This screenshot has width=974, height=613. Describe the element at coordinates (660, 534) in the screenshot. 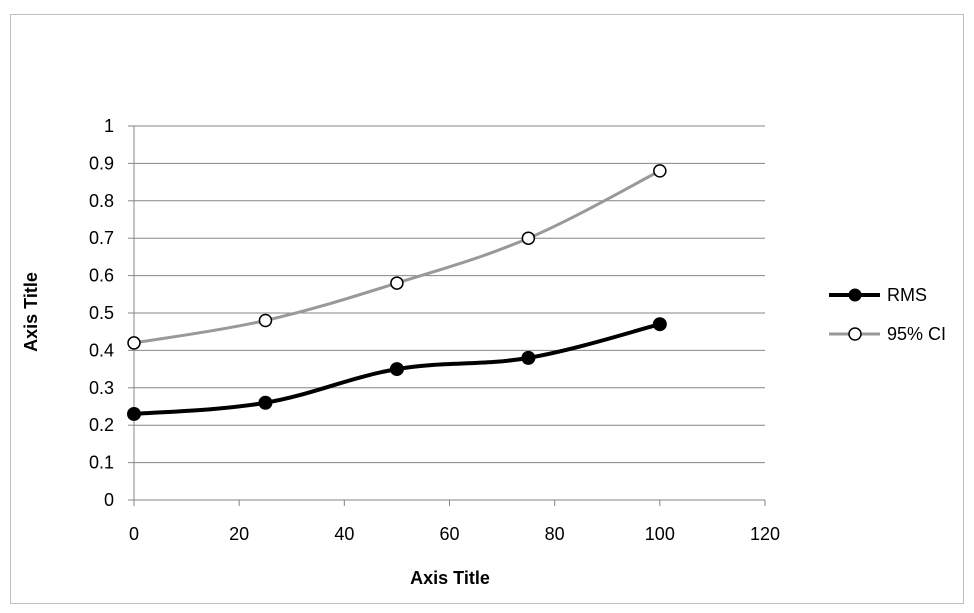

I see `x-tick-label: 100` at that location.